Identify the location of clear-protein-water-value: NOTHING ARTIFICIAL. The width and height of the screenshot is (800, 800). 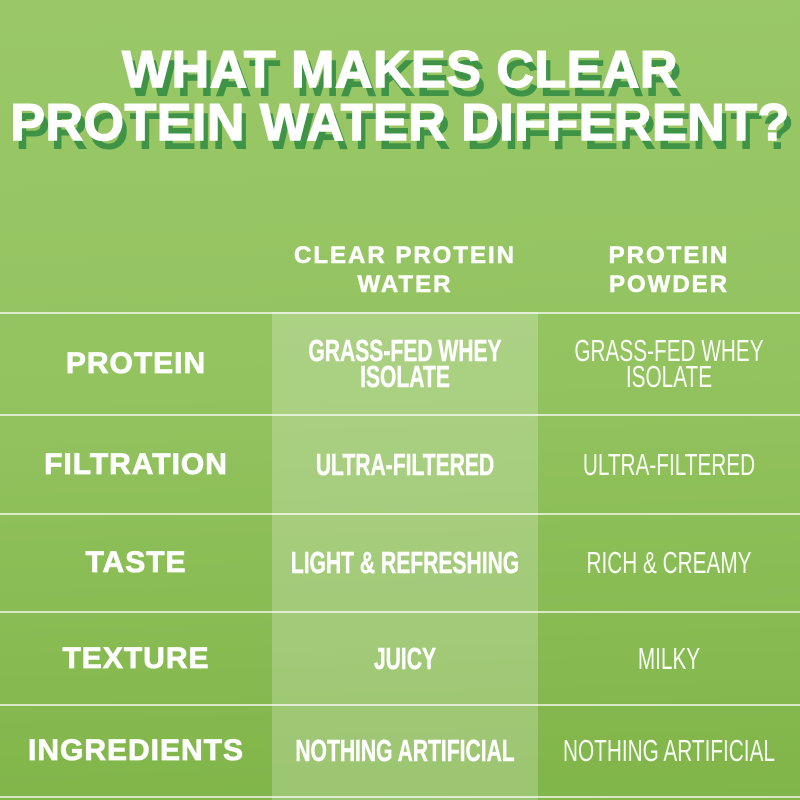
(405, 750).